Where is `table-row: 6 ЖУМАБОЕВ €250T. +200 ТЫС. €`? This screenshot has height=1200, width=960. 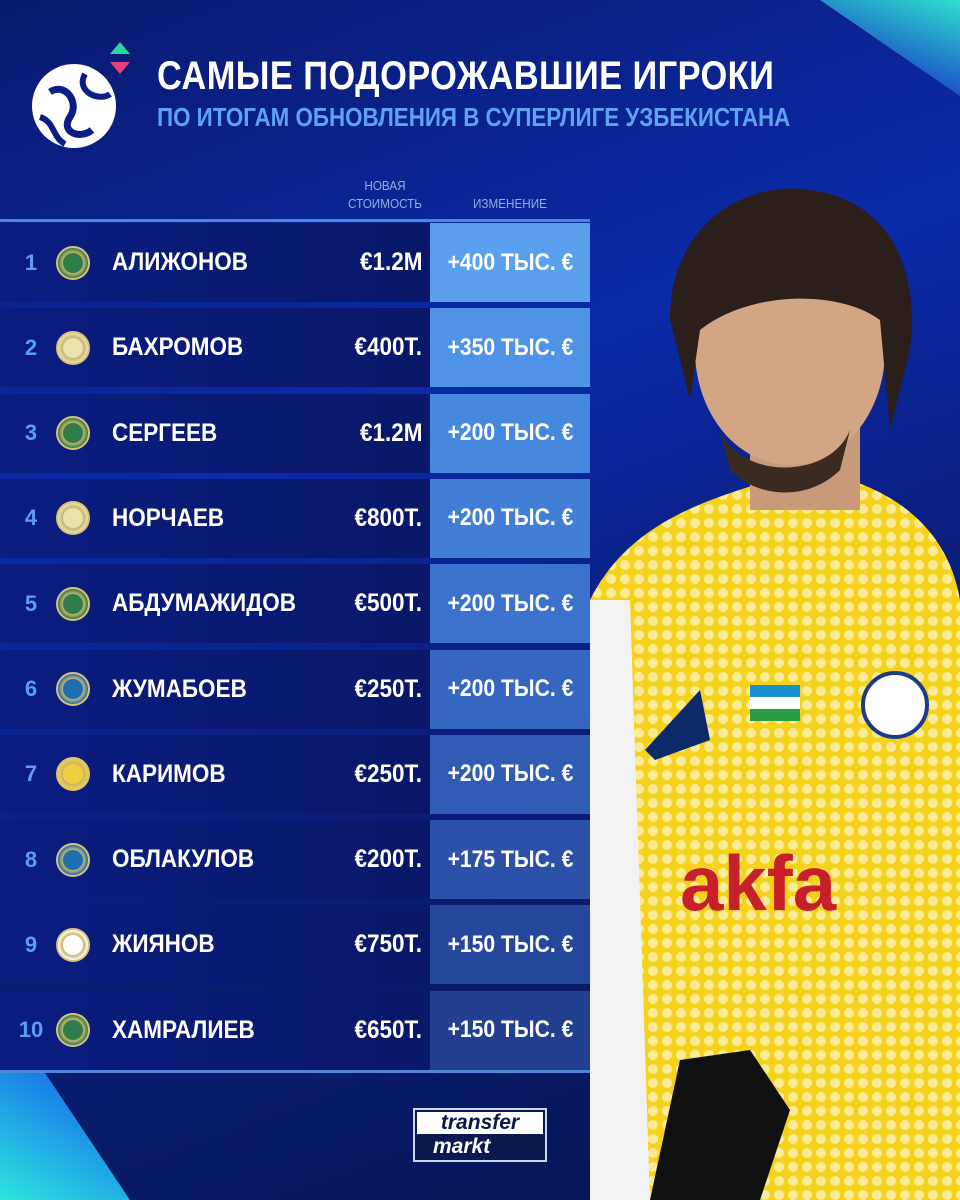
table-row: 6 ЖУМАБОЕВ €250T. +200 ТЫС. € is located at coordinates (295, 689).